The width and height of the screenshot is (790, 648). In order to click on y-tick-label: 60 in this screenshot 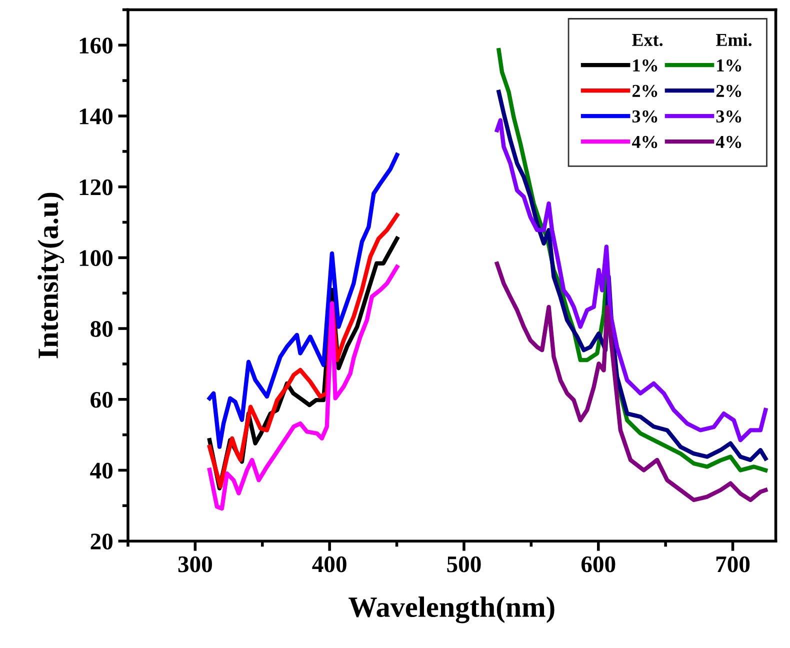, I will do `click(101, 400)`.